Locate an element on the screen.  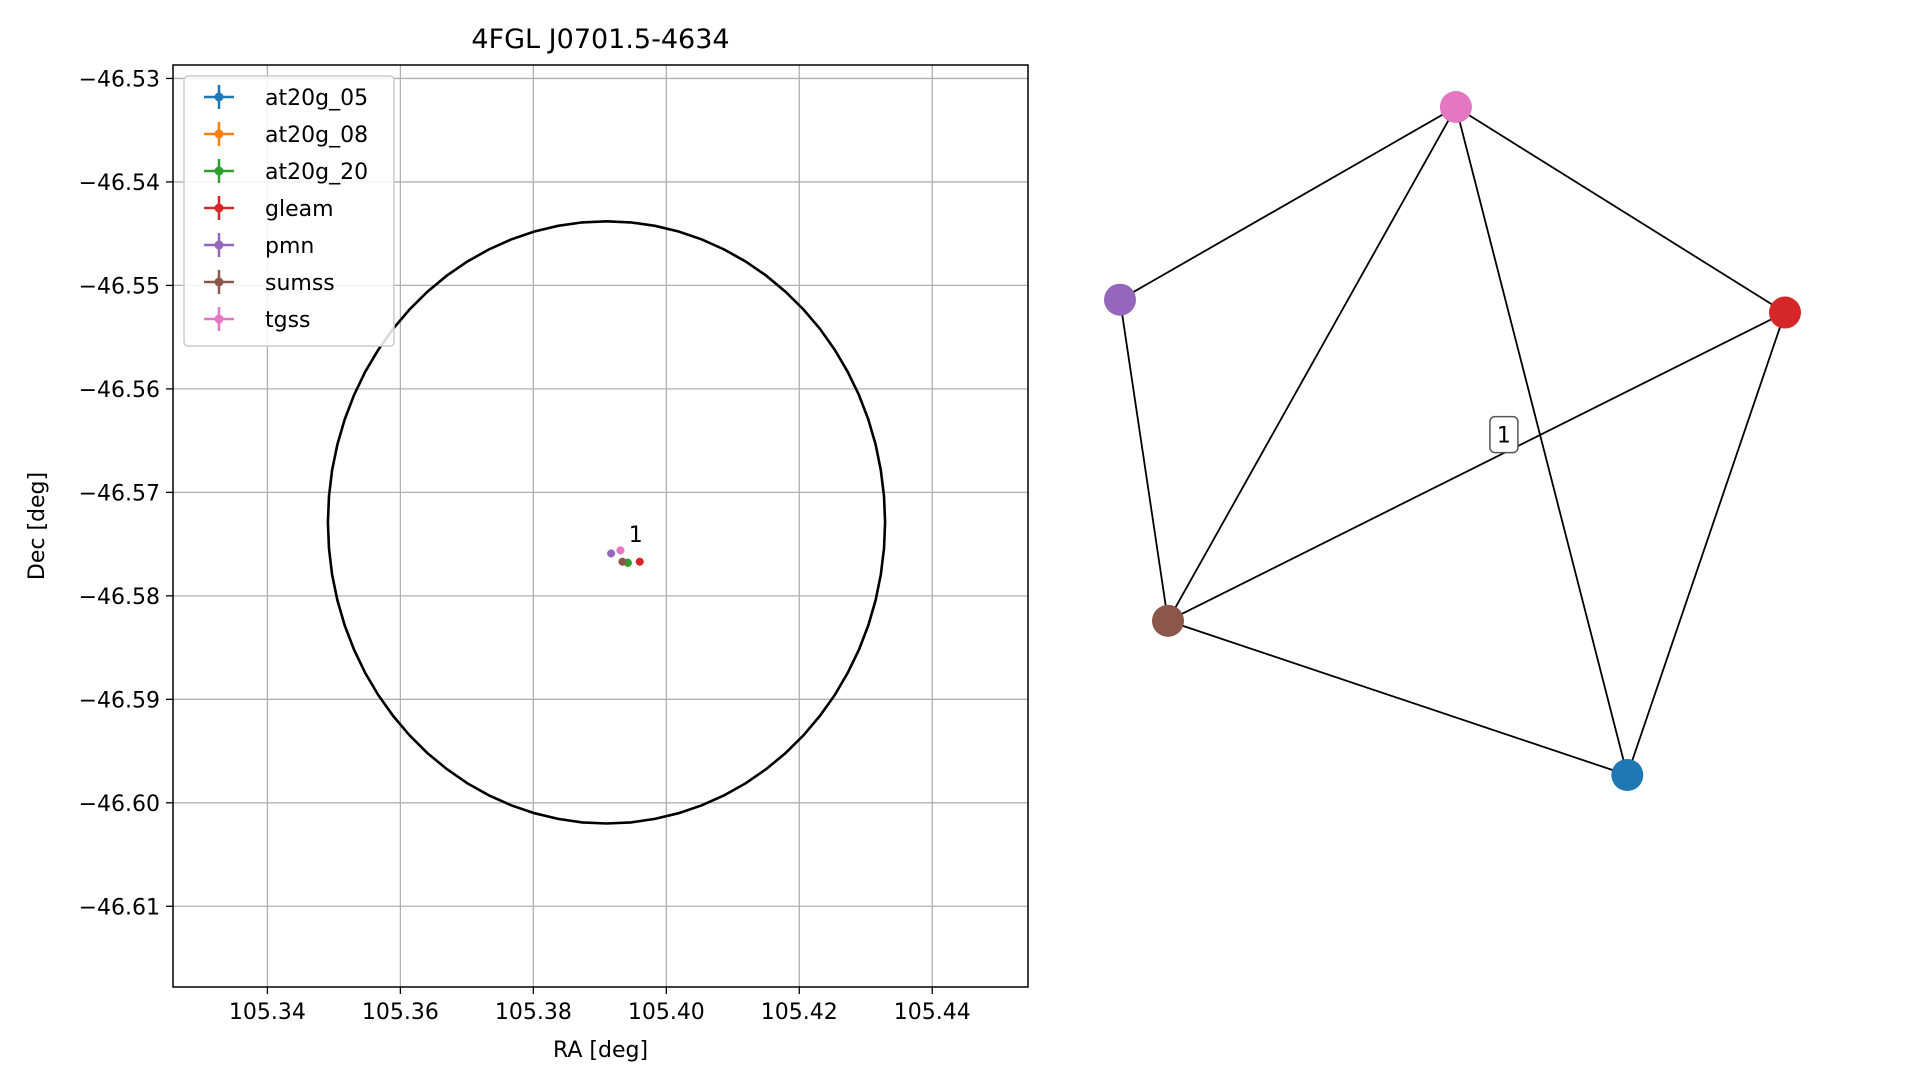
data-points is located at coordinates (625, 556).